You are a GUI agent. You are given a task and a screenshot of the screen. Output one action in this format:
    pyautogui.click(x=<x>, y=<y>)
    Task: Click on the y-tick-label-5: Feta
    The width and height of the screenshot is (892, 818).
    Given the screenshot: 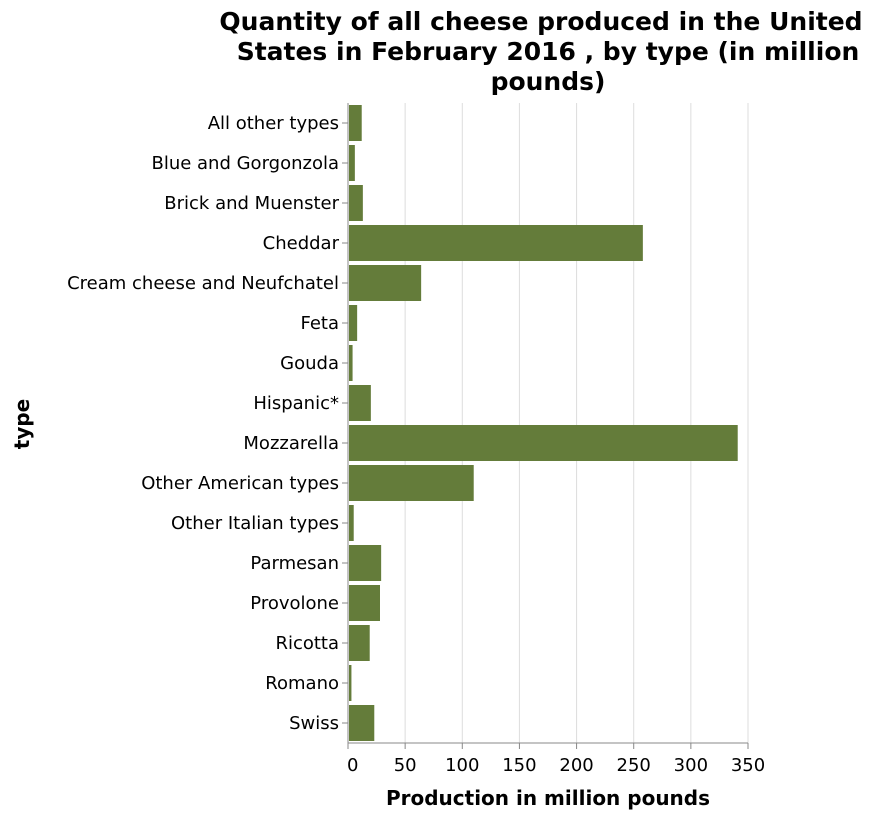 What is the action you would take?
    pyautogui.click(x=319, y=323)
    